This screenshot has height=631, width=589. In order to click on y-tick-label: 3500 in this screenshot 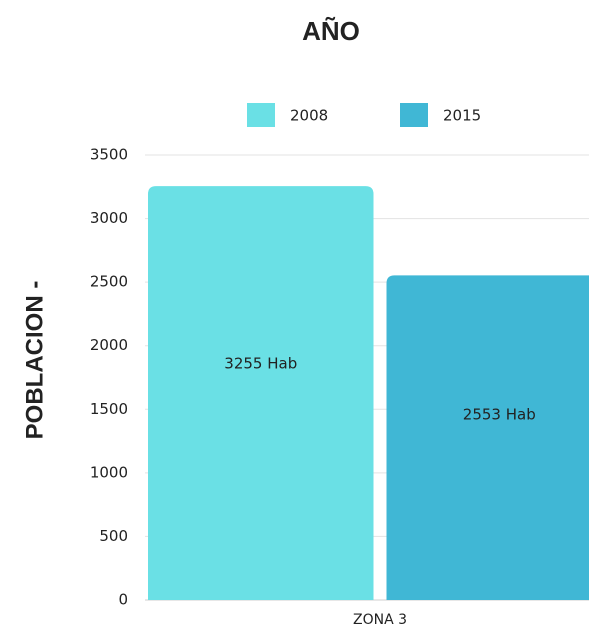, I will do `click(109, 155)`.